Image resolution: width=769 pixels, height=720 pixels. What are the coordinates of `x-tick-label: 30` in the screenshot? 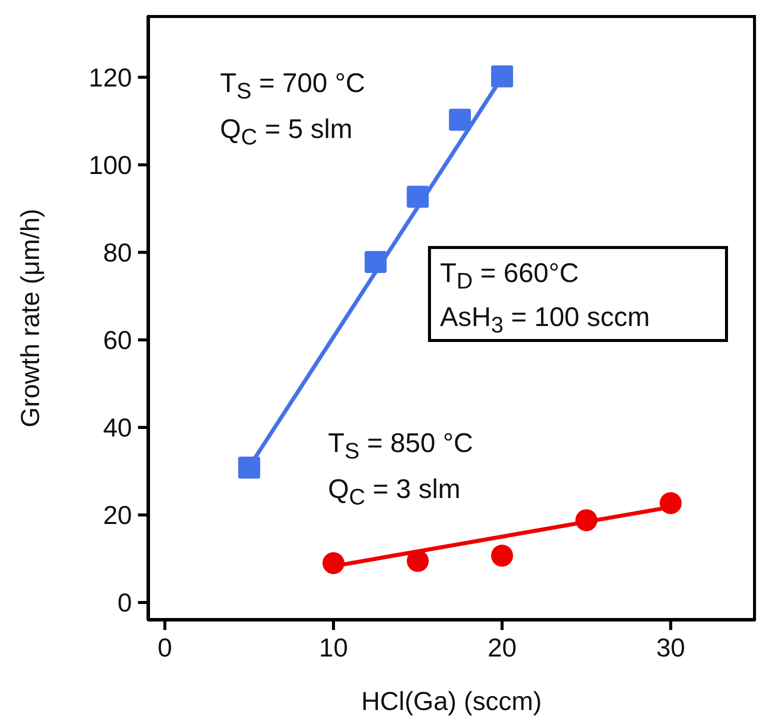 It's located at (671, 647).